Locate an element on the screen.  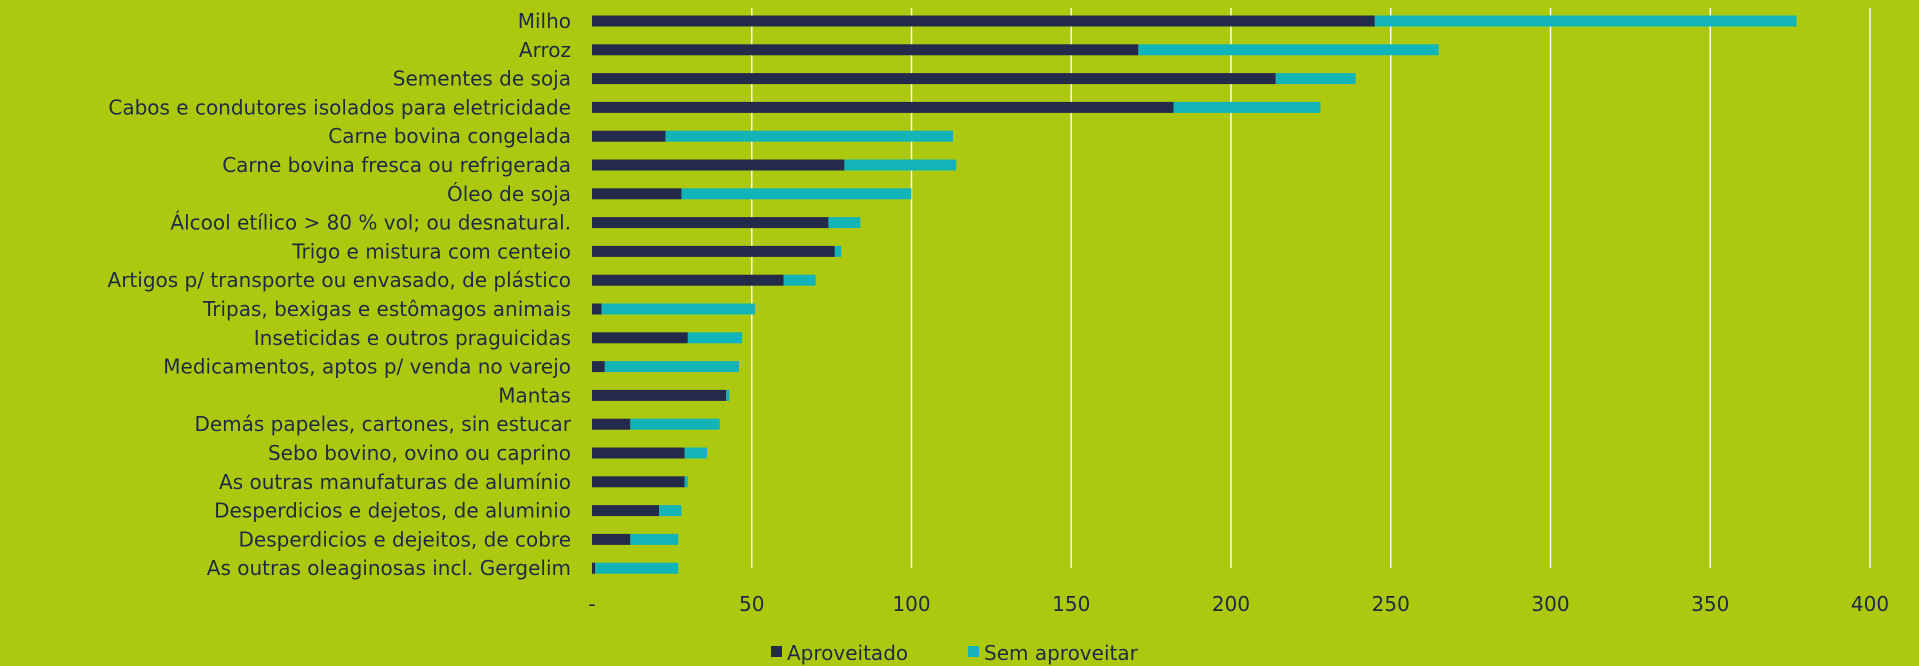
x-tick-label: 50 is located at coordinates (751, 604).